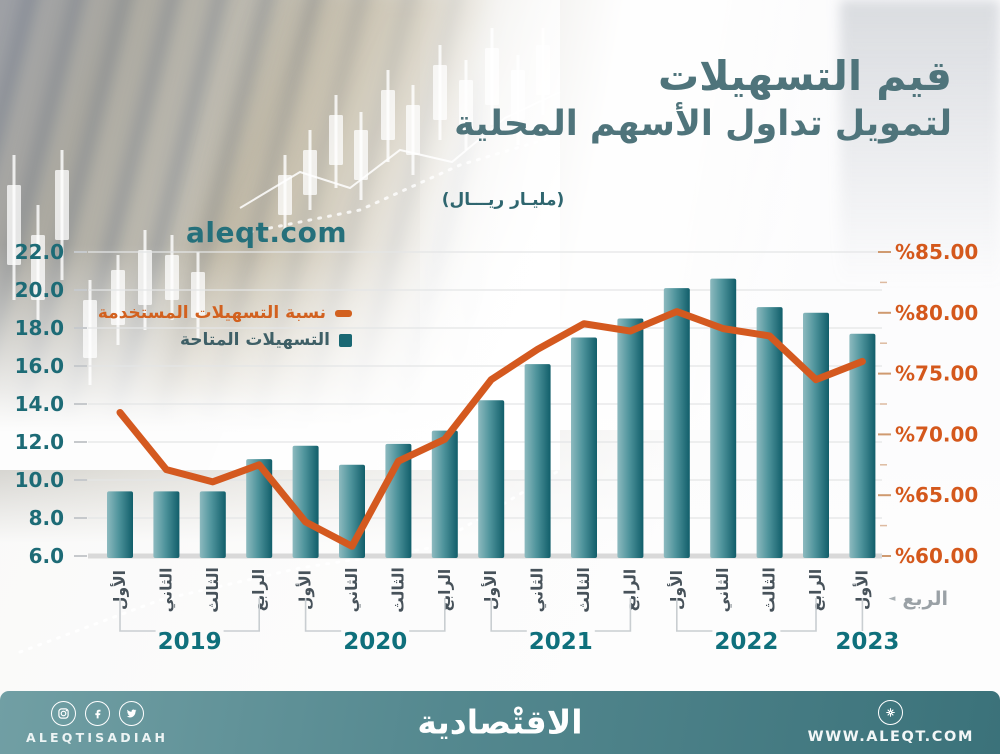  I want to click on quarter-axis-label: الربع ◄, so click(918, 599).